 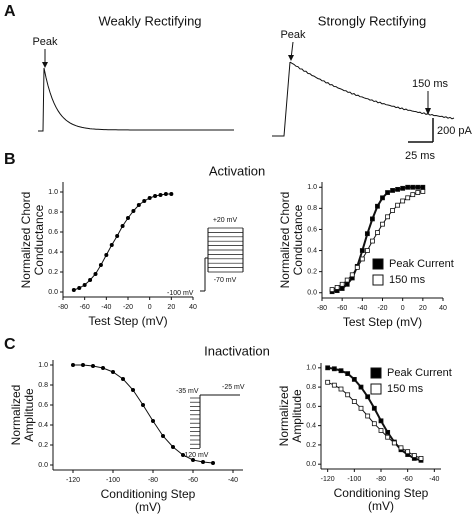 I want to click on inset-label: +20 mV, so click(x=225, y=220).